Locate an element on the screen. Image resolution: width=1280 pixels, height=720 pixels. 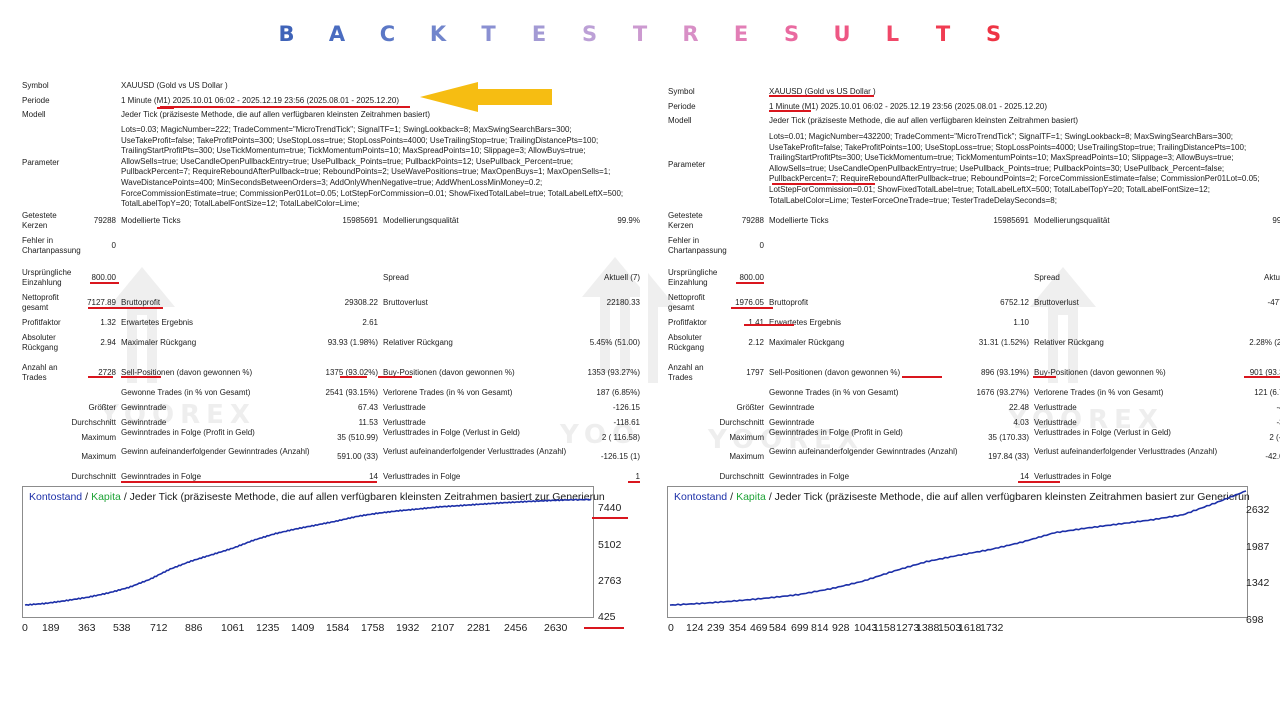
x-tick-label: 2107 is located at coordinates (443, 628).